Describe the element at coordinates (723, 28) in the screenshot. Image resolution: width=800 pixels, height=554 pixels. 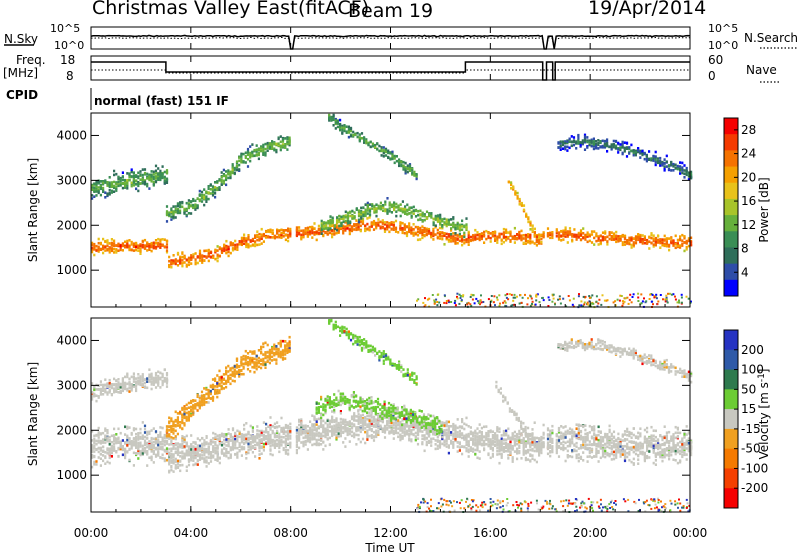
I see `noise-tick-top-right: 10^5` at that location.